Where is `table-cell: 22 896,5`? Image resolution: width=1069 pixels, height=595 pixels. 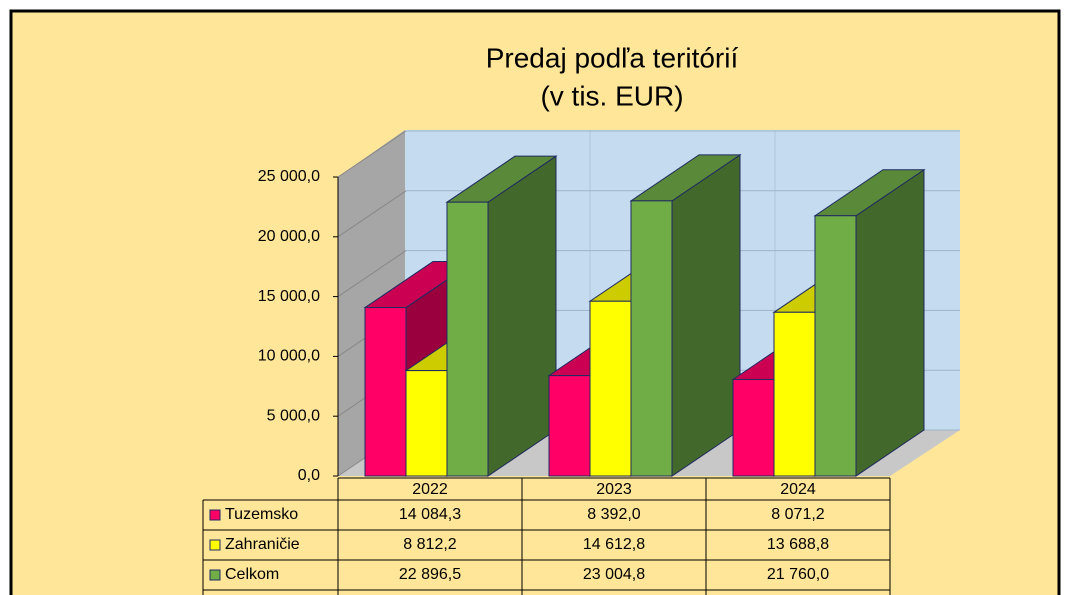 table-cell: 22 896,5 is located at coordinates (430, 574).